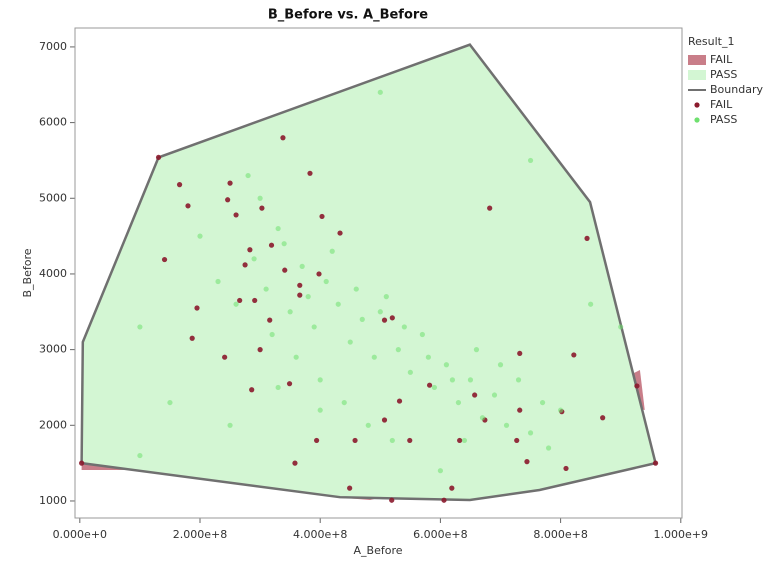 Image resolution: width=780 pixels, height=561 pixels. What do you see at coordinates (378, 550) in the screenshot?
I see `x-axis-label: A_Before` at bounding box center [378, 550].